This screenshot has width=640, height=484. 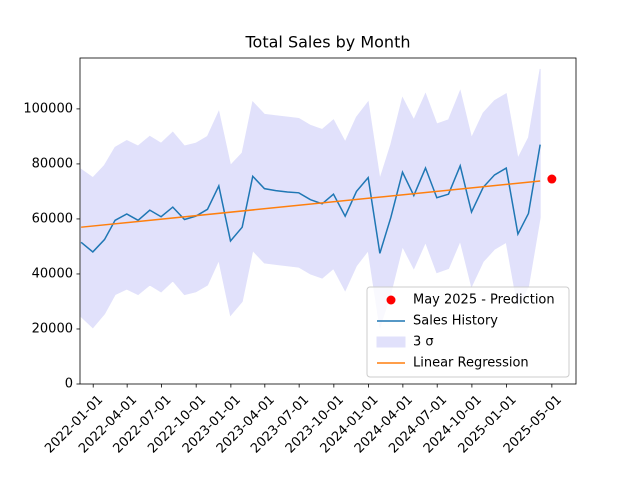 What do you see at coordinates (552, 179) in the screenshot?
I see `prediction-point` at bounding box center [552, 179].